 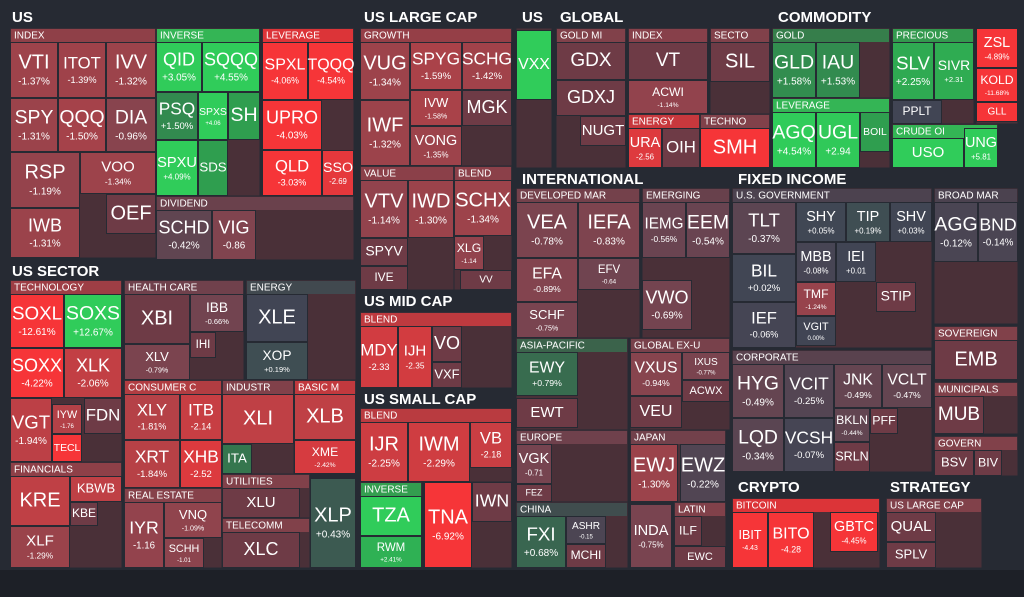 I want to click on tile: PPLT, so click(x=917, y=112).